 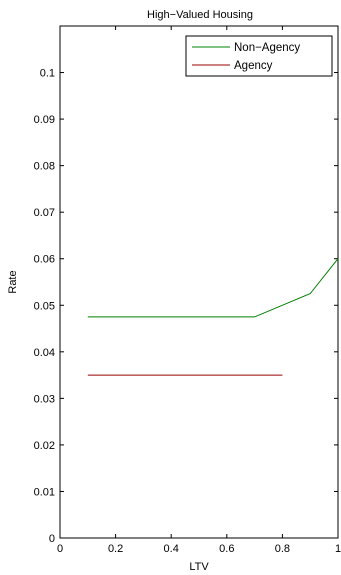 What do you see at coordinates (44, 492) in the screenshot?
I see `y-tick-label: 0.01` at bounding box center [44, 492].